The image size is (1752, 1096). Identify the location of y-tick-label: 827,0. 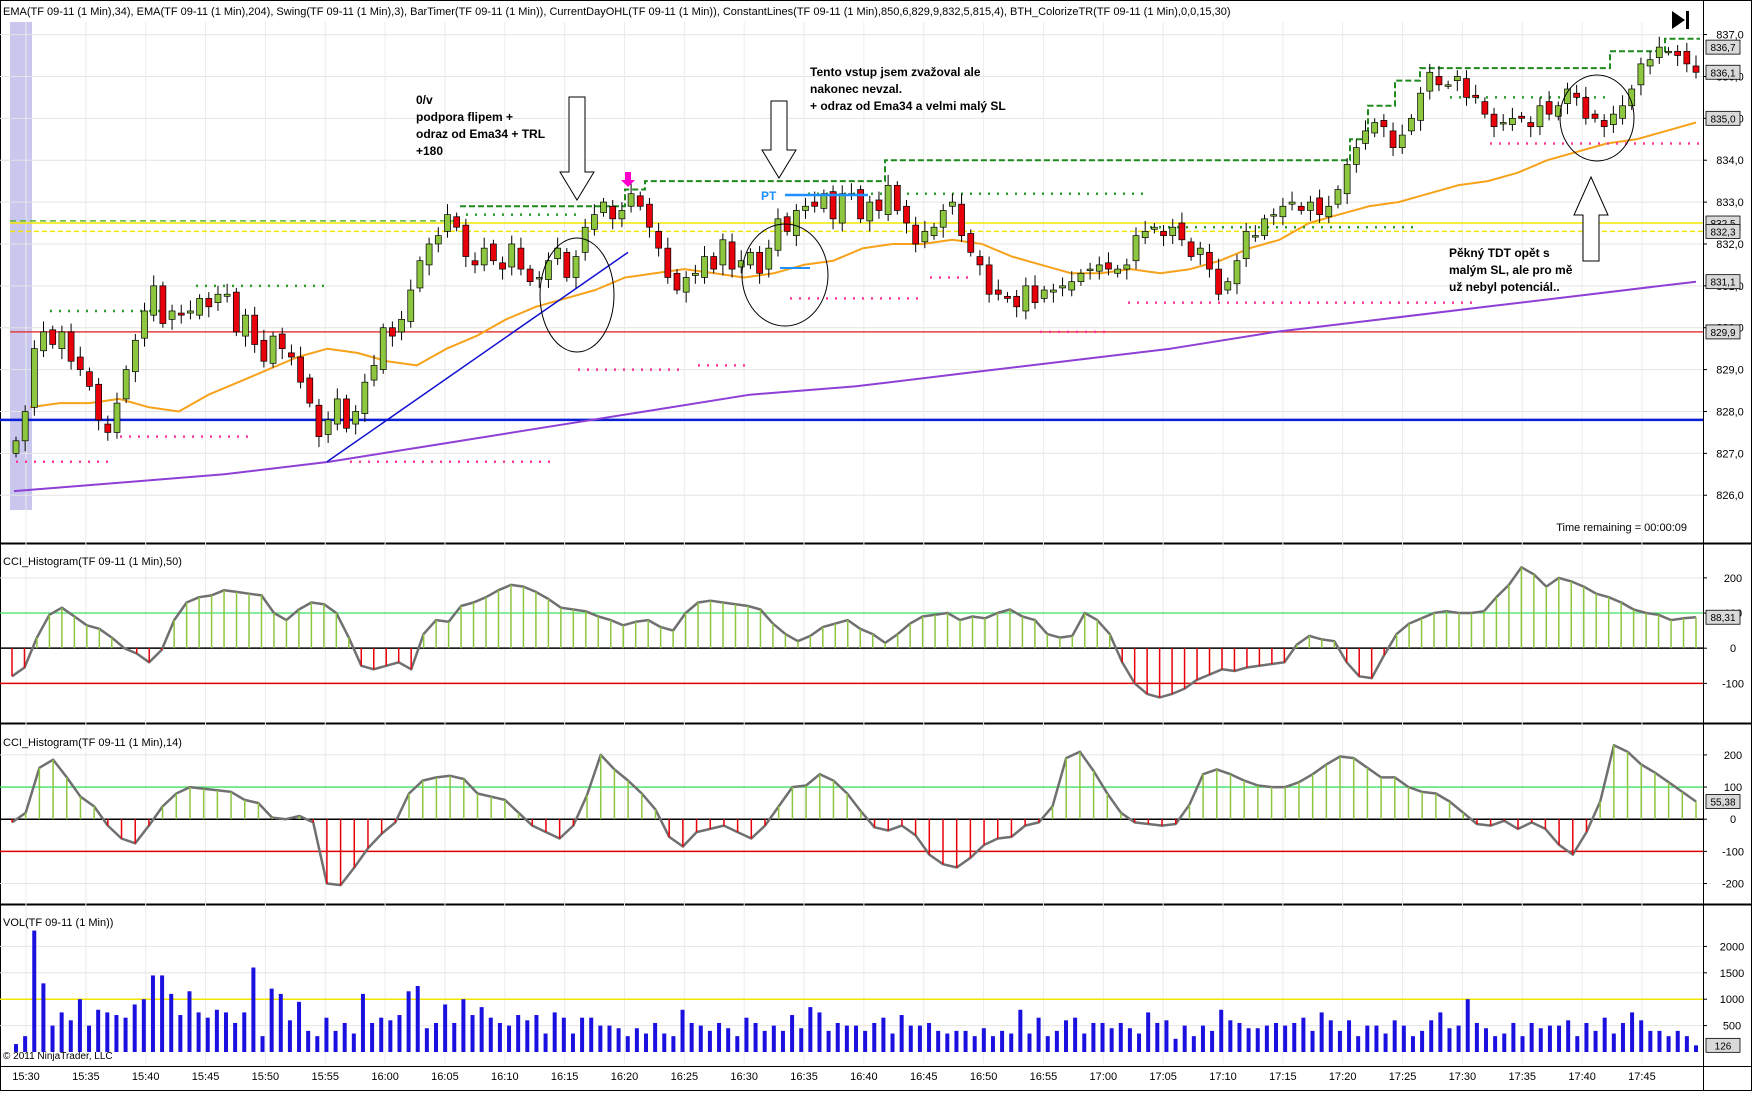
(1730, 454).